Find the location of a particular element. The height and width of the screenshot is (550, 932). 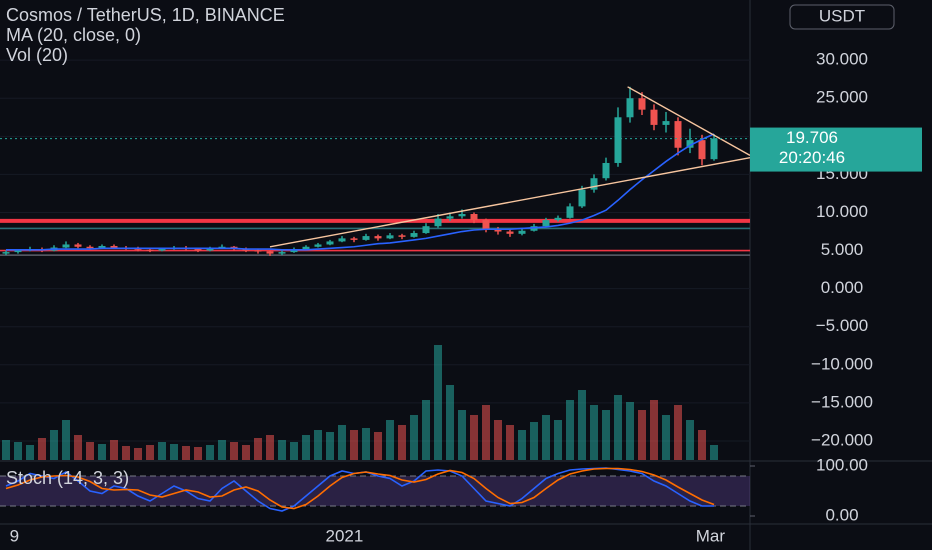

y-tick-label: 25.000 is located at coordinates (842, 97).